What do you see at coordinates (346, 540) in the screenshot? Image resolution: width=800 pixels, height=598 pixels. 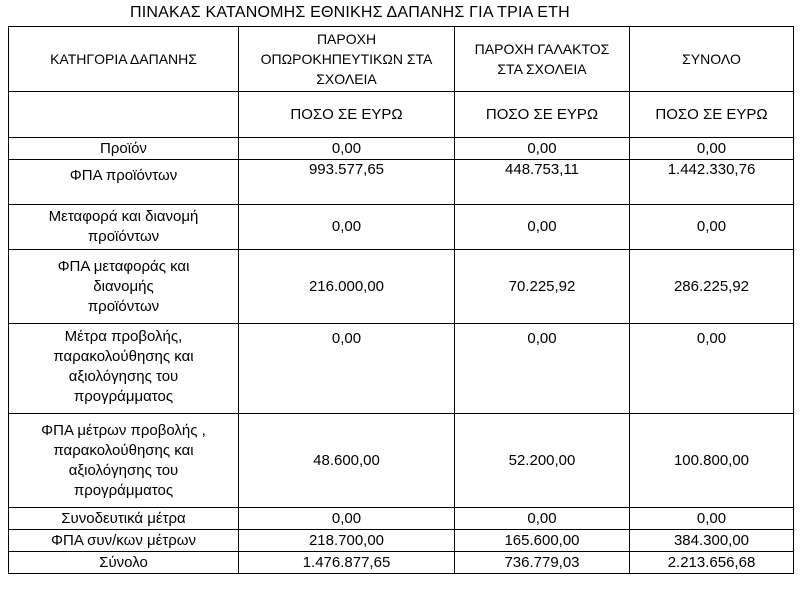 I see `row-fruit-amount: 218.700,00` at bounding box center [346, 540].